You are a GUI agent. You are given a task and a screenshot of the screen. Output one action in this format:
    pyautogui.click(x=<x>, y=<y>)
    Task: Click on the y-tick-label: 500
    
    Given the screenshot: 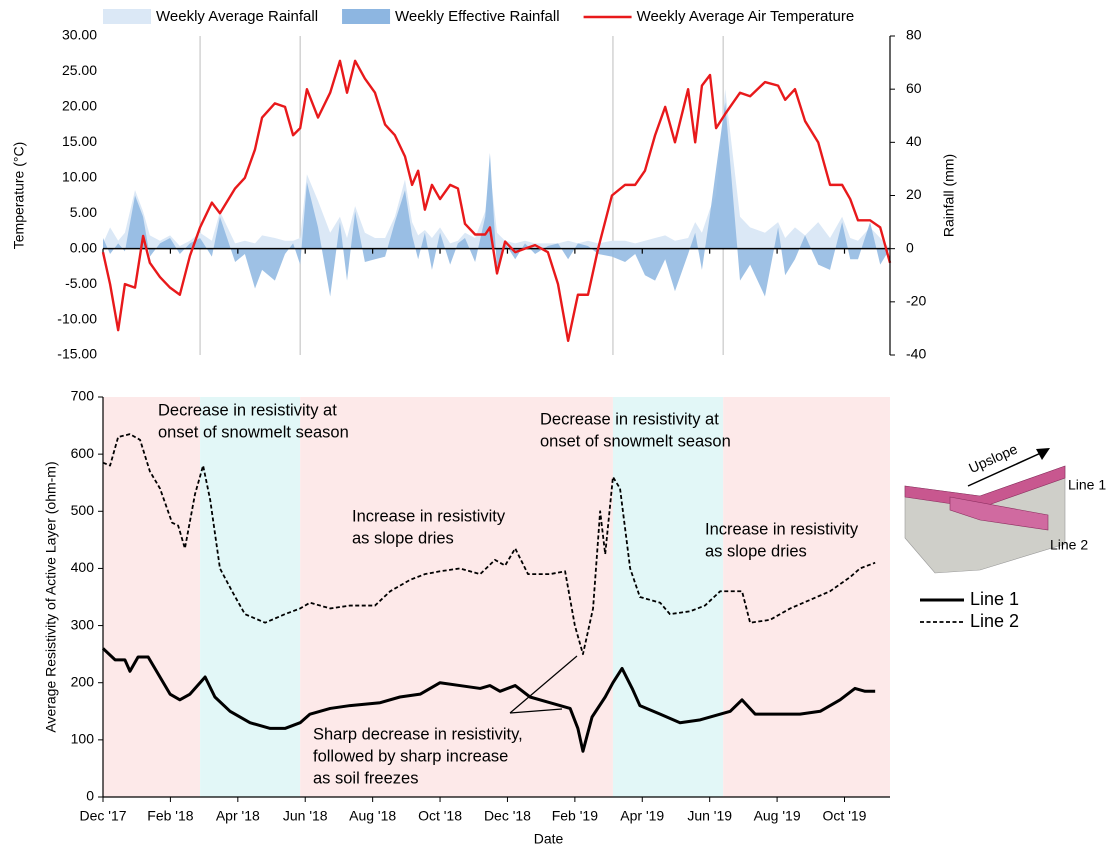 What is the action you would take?
    pyautogui.click(x=83, y=510)
    